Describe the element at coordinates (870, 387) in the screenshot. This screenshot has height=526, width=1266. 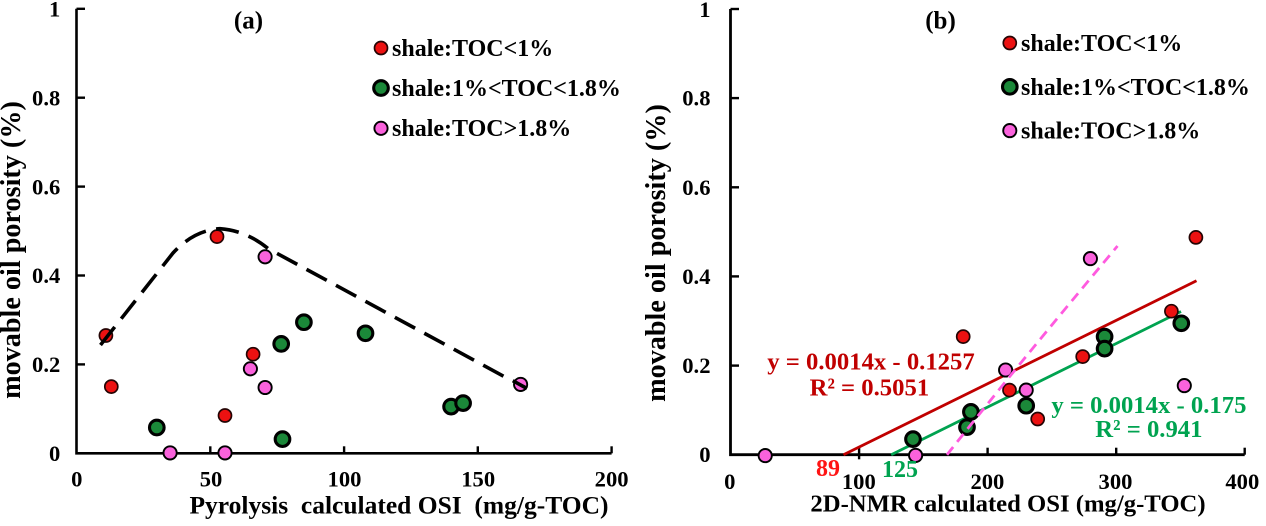
I see `svg-text: R² = 0.5051` at that location.